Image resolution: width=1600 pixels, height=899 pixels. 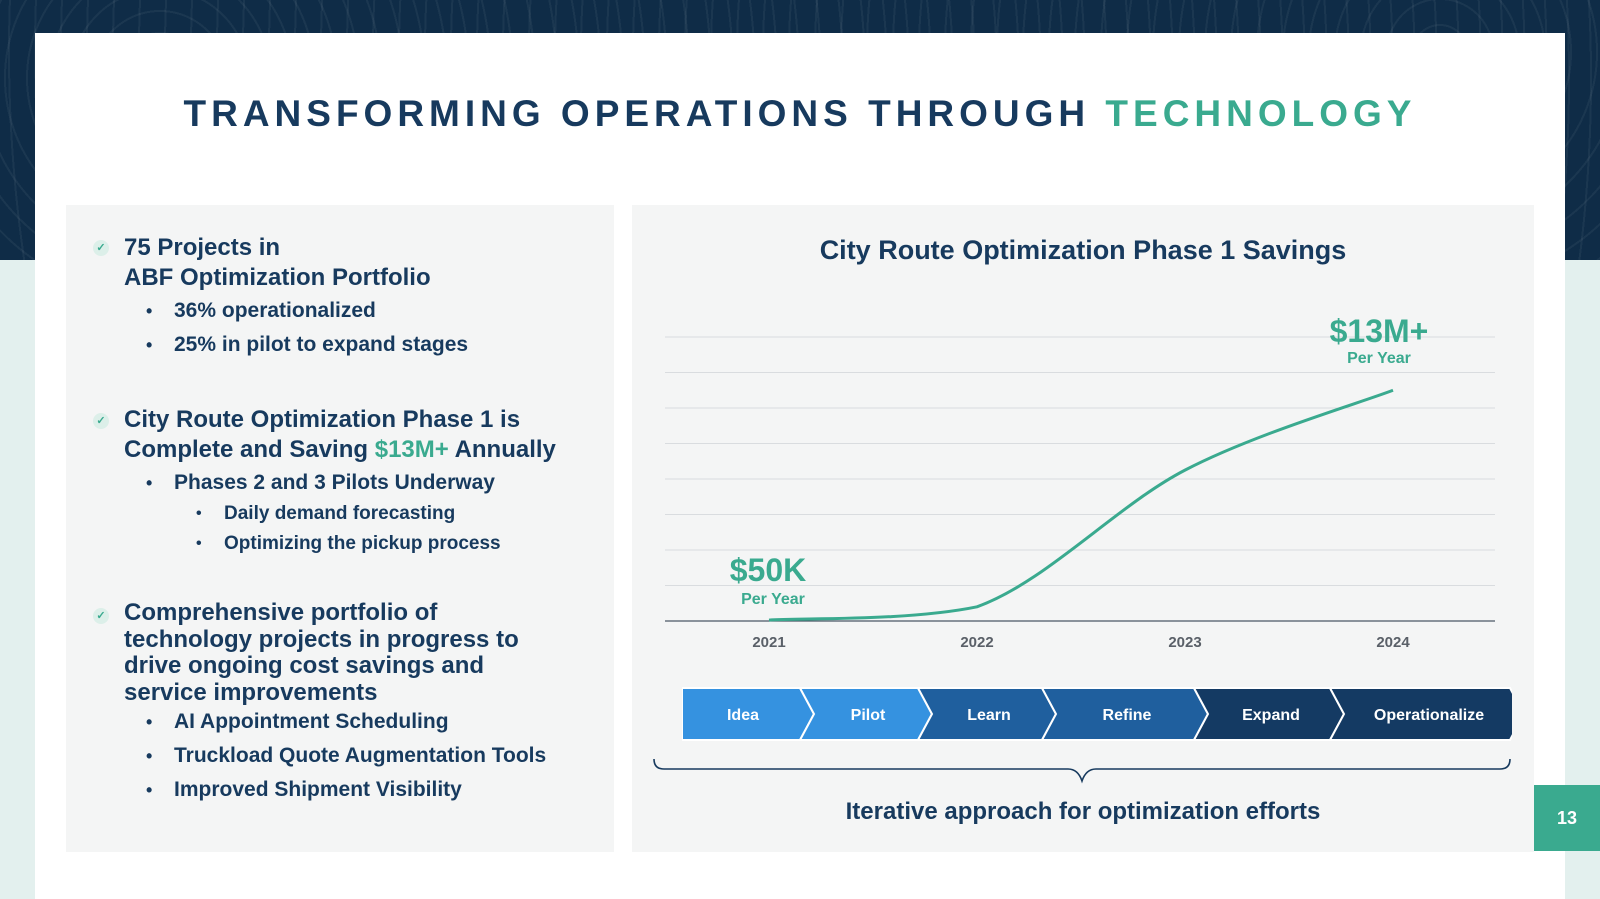 What do you see at coordinates (505, 449) in the screenshot?
I see `section-2-text-post: Annually` at bounding box center [505, 449].